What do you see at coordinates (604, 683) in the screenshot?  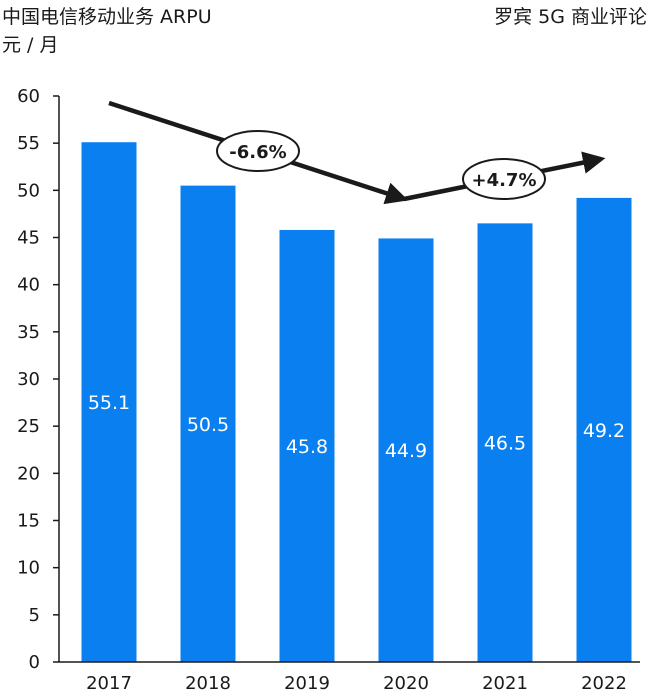 I see `x-tick-label-2022: 2022` at bounding box center [604, 683].